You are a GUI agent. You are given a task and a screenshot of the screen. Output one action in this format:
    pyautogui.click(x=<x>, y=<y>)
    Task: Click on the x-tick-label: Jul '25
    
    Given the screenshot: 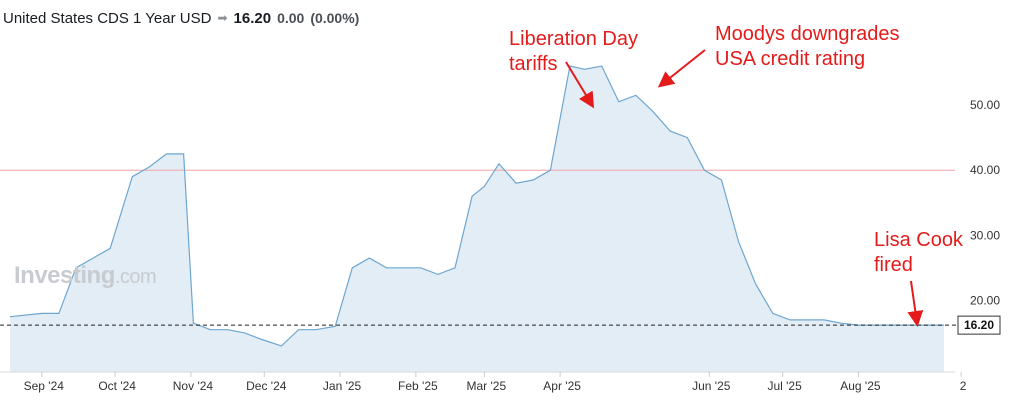 What is the action you would take?
    pyautogui.click(x=784, y=386)
    